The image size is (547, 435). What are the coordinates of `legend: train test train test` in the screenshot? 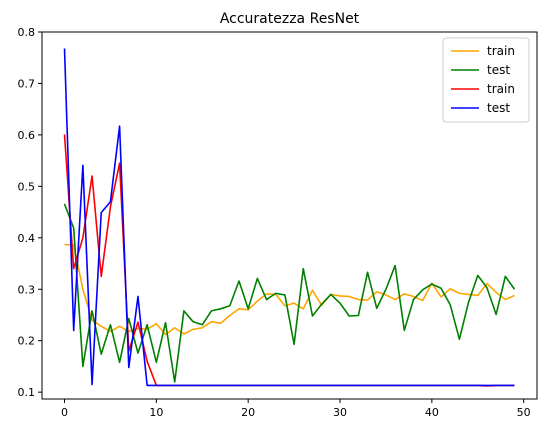 It's located at (486, 80).